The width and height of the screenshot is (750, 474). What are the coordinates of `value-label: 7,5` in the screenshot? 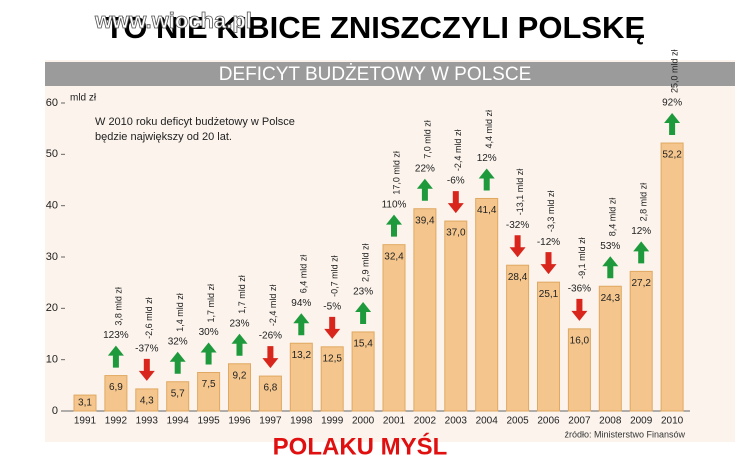 It's located at (209, 384).